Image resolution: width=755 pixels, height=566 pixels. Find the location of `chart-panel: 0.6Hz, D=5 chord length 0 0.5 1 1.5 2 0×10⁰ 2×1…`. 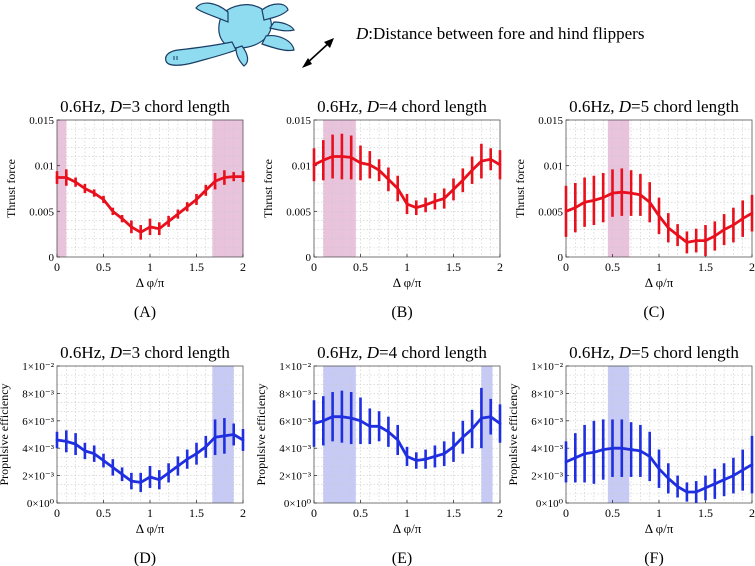

chart-panel: 0.6Hz, D=5 chord length 0 0.5 1 1.5 2 0×10⁰ 2×1… is located at coordinates (630, 454).